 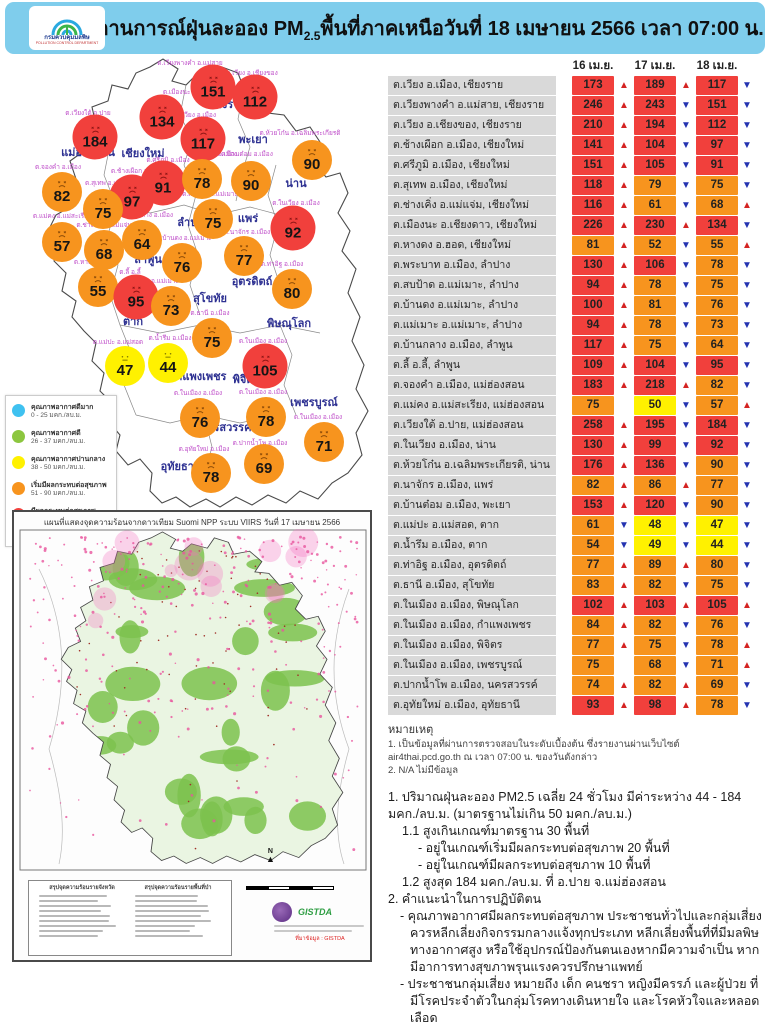 What do you see at coordinates (576, 365) in the screenshot?
I see `table-row: ต.ลี้ อ.ลี้, ลำพูน 109 ▲ 104 ▼ 95 ▼` at bounding box center [576, 365].